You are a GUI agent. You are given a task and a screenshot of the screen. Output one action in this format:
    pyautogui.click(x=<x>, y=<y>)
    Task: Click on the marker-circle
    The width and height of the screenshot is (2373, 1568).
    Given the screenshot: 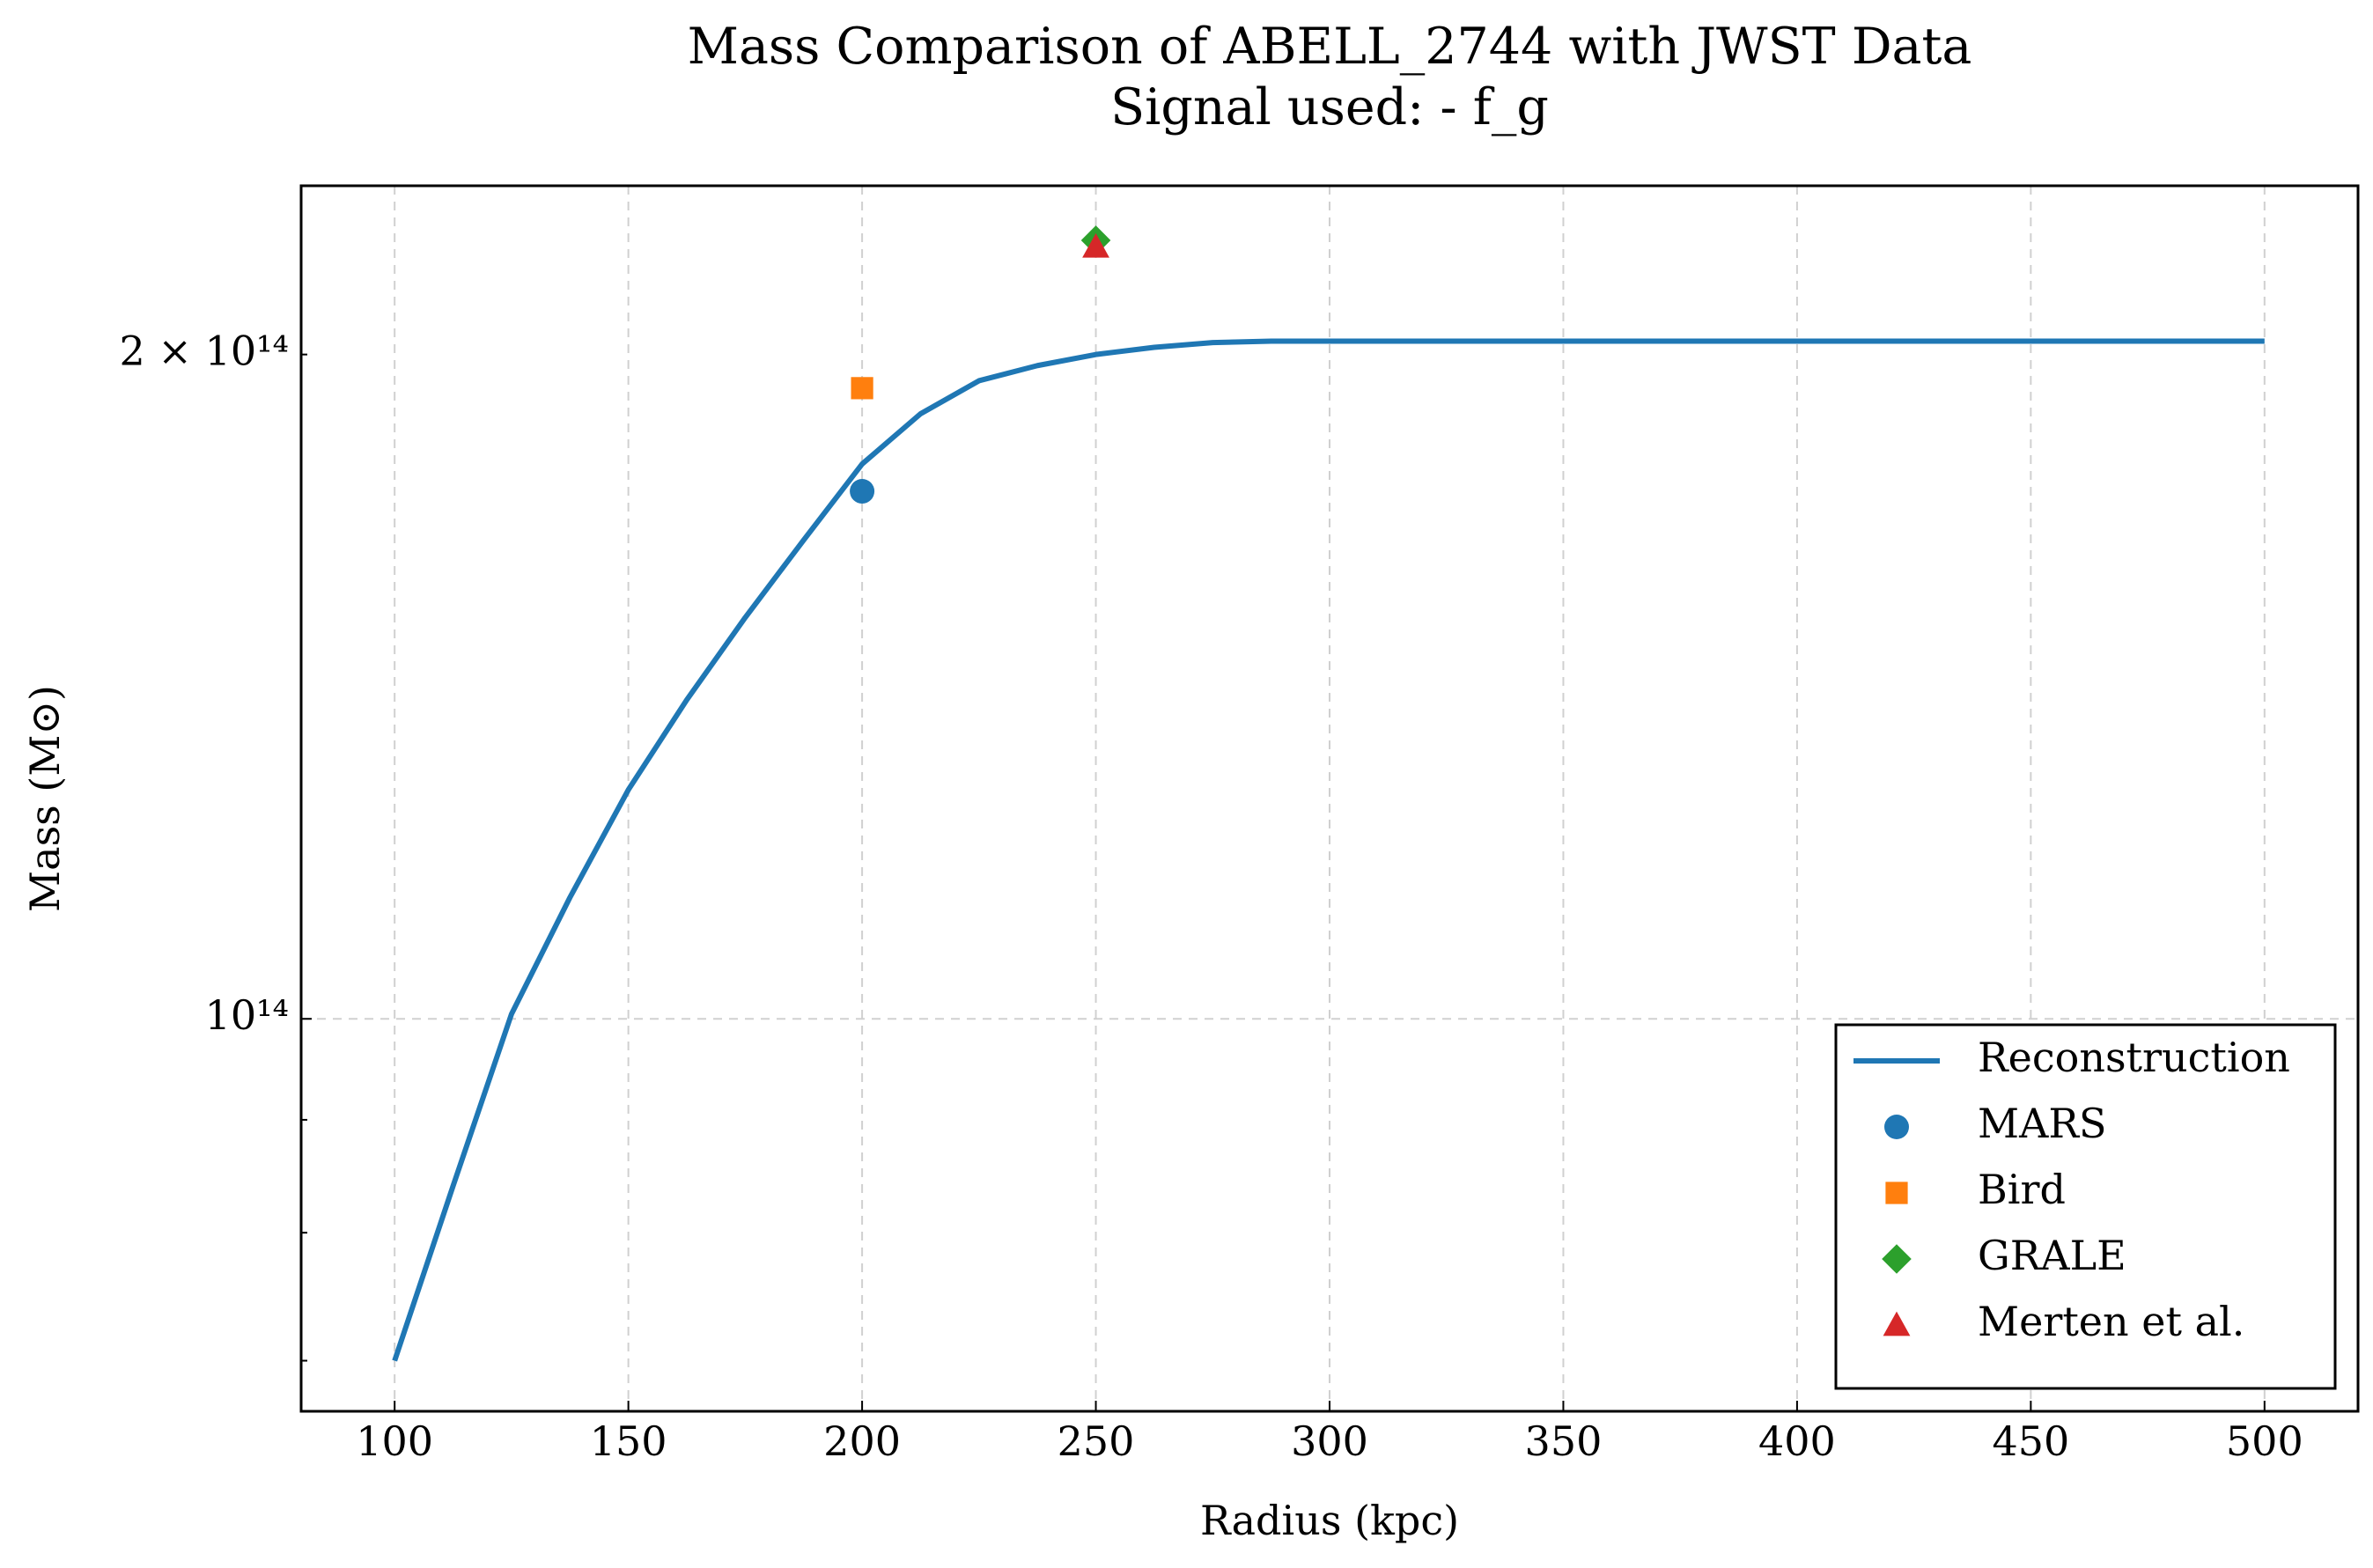 What is the action you would take?
    pyautogui.click(x=862, y=492)
    